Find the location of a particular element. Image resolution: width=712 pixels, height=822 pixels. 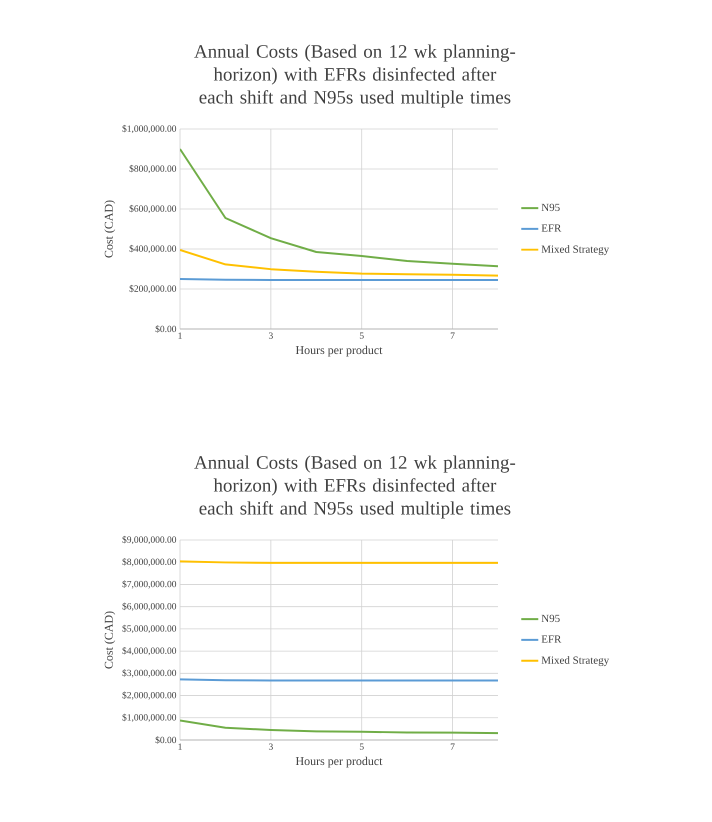

y-tick-label: $9,000,000.00 is located at coordinates (149, 540).